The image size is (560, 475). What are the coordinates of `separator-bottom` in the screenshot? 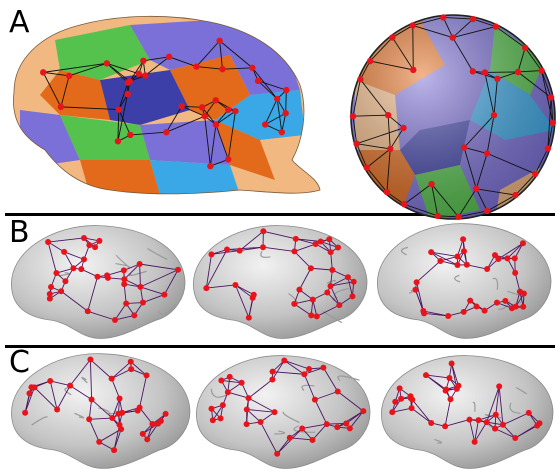 It's located at (280, 346).